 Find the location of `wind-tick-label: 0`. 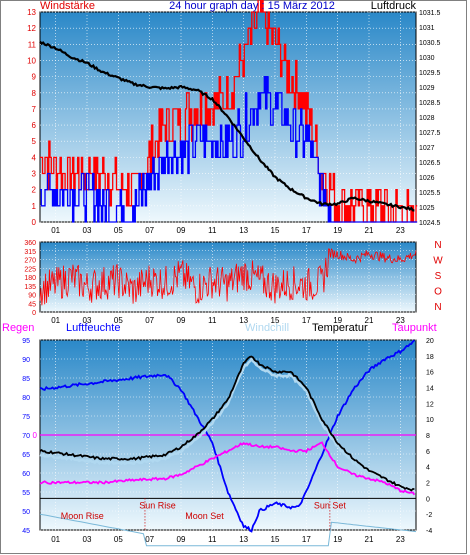

wind-tick-label: 0 is located at coordinates (34, 222).